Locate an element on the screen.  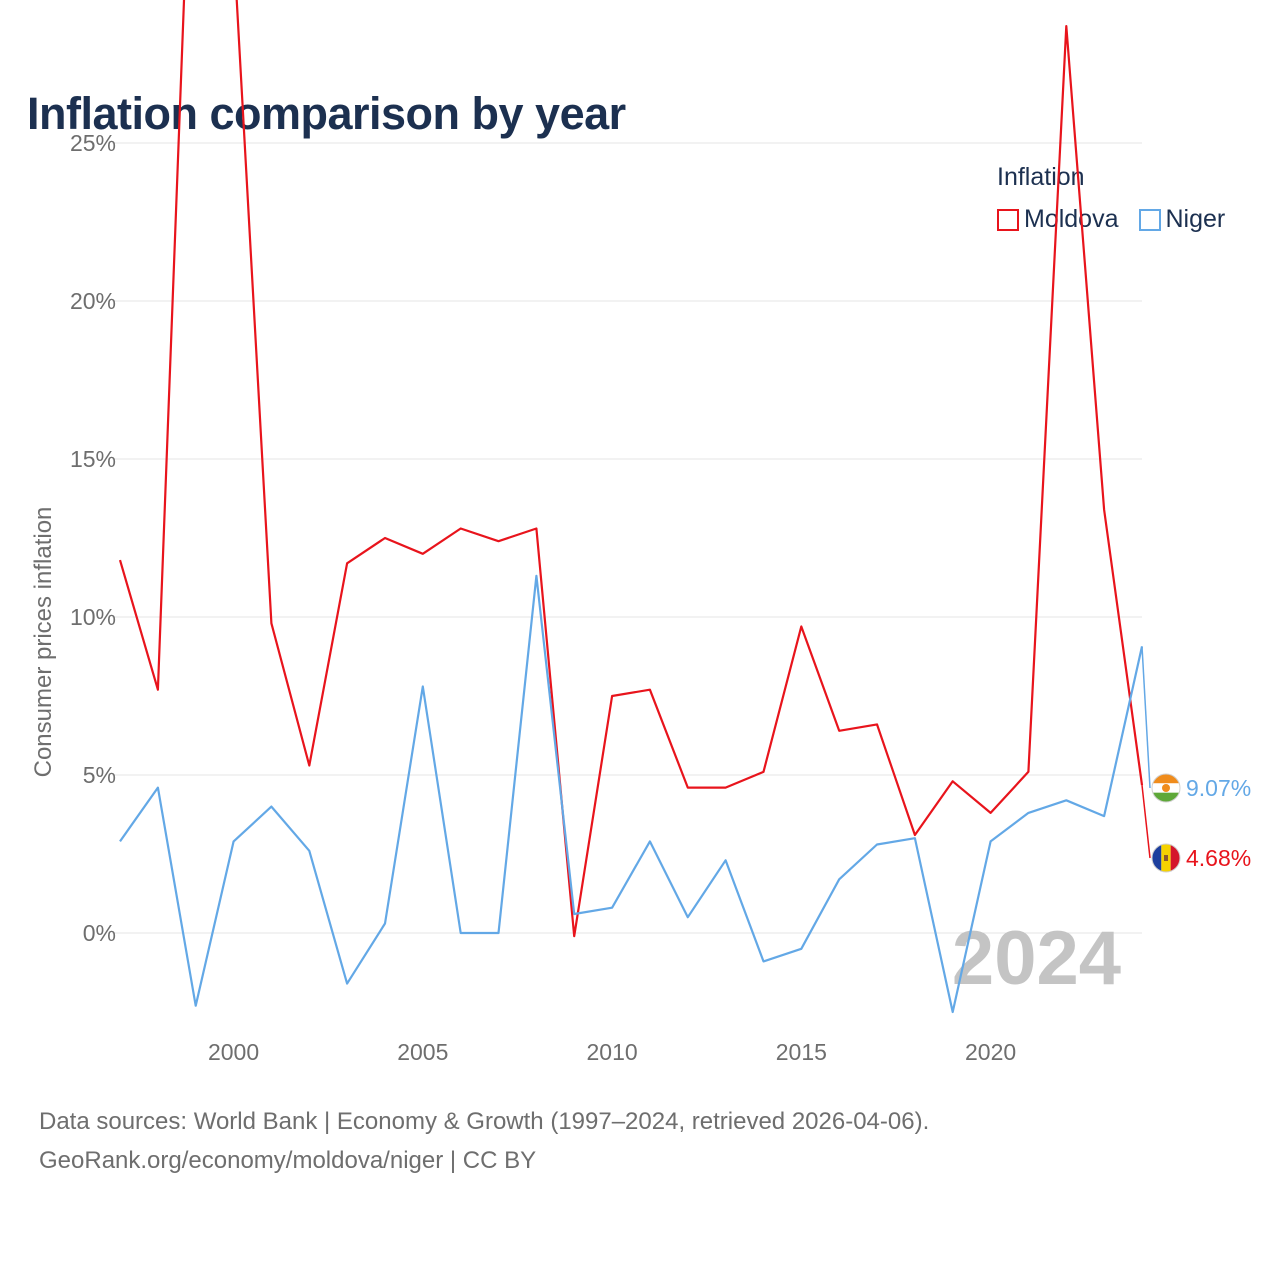
x-tick-label: 2020 is located at coordinates (990, 1052).